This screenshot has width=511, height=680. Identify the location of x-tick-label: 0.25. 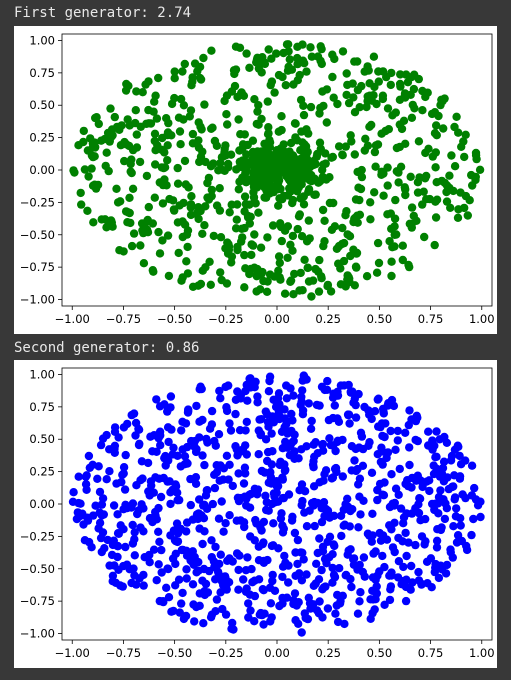
(328, 319).